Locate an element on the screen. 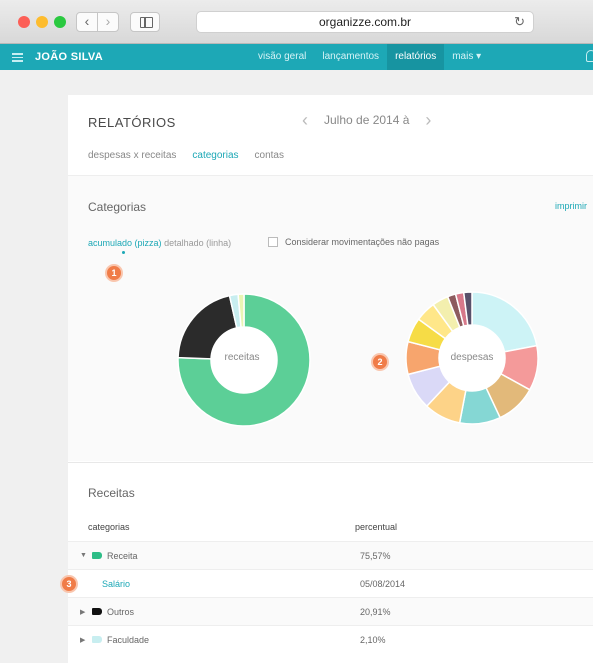 This screenshot has width=593, height=663. user-name: JOÃO SILVA is located at coordinates (69, 57).